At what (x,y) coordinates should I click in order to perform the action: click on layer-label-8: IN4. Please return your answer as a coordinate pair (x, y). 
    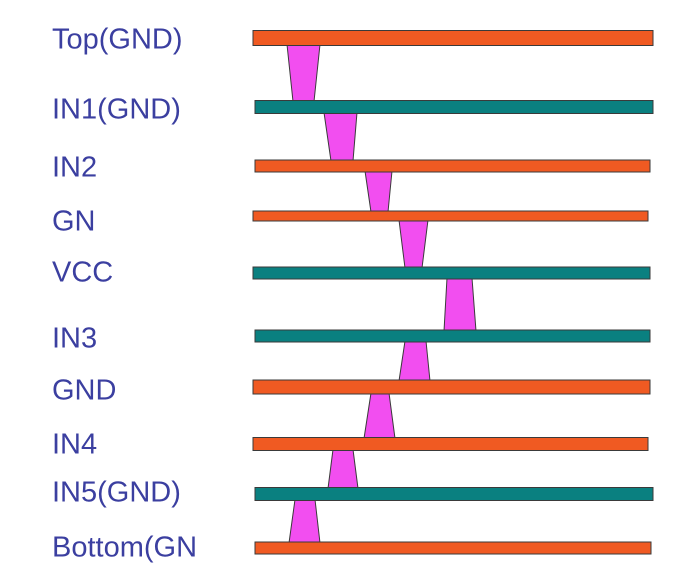
    Looking at the image, I should click on (75, 444).